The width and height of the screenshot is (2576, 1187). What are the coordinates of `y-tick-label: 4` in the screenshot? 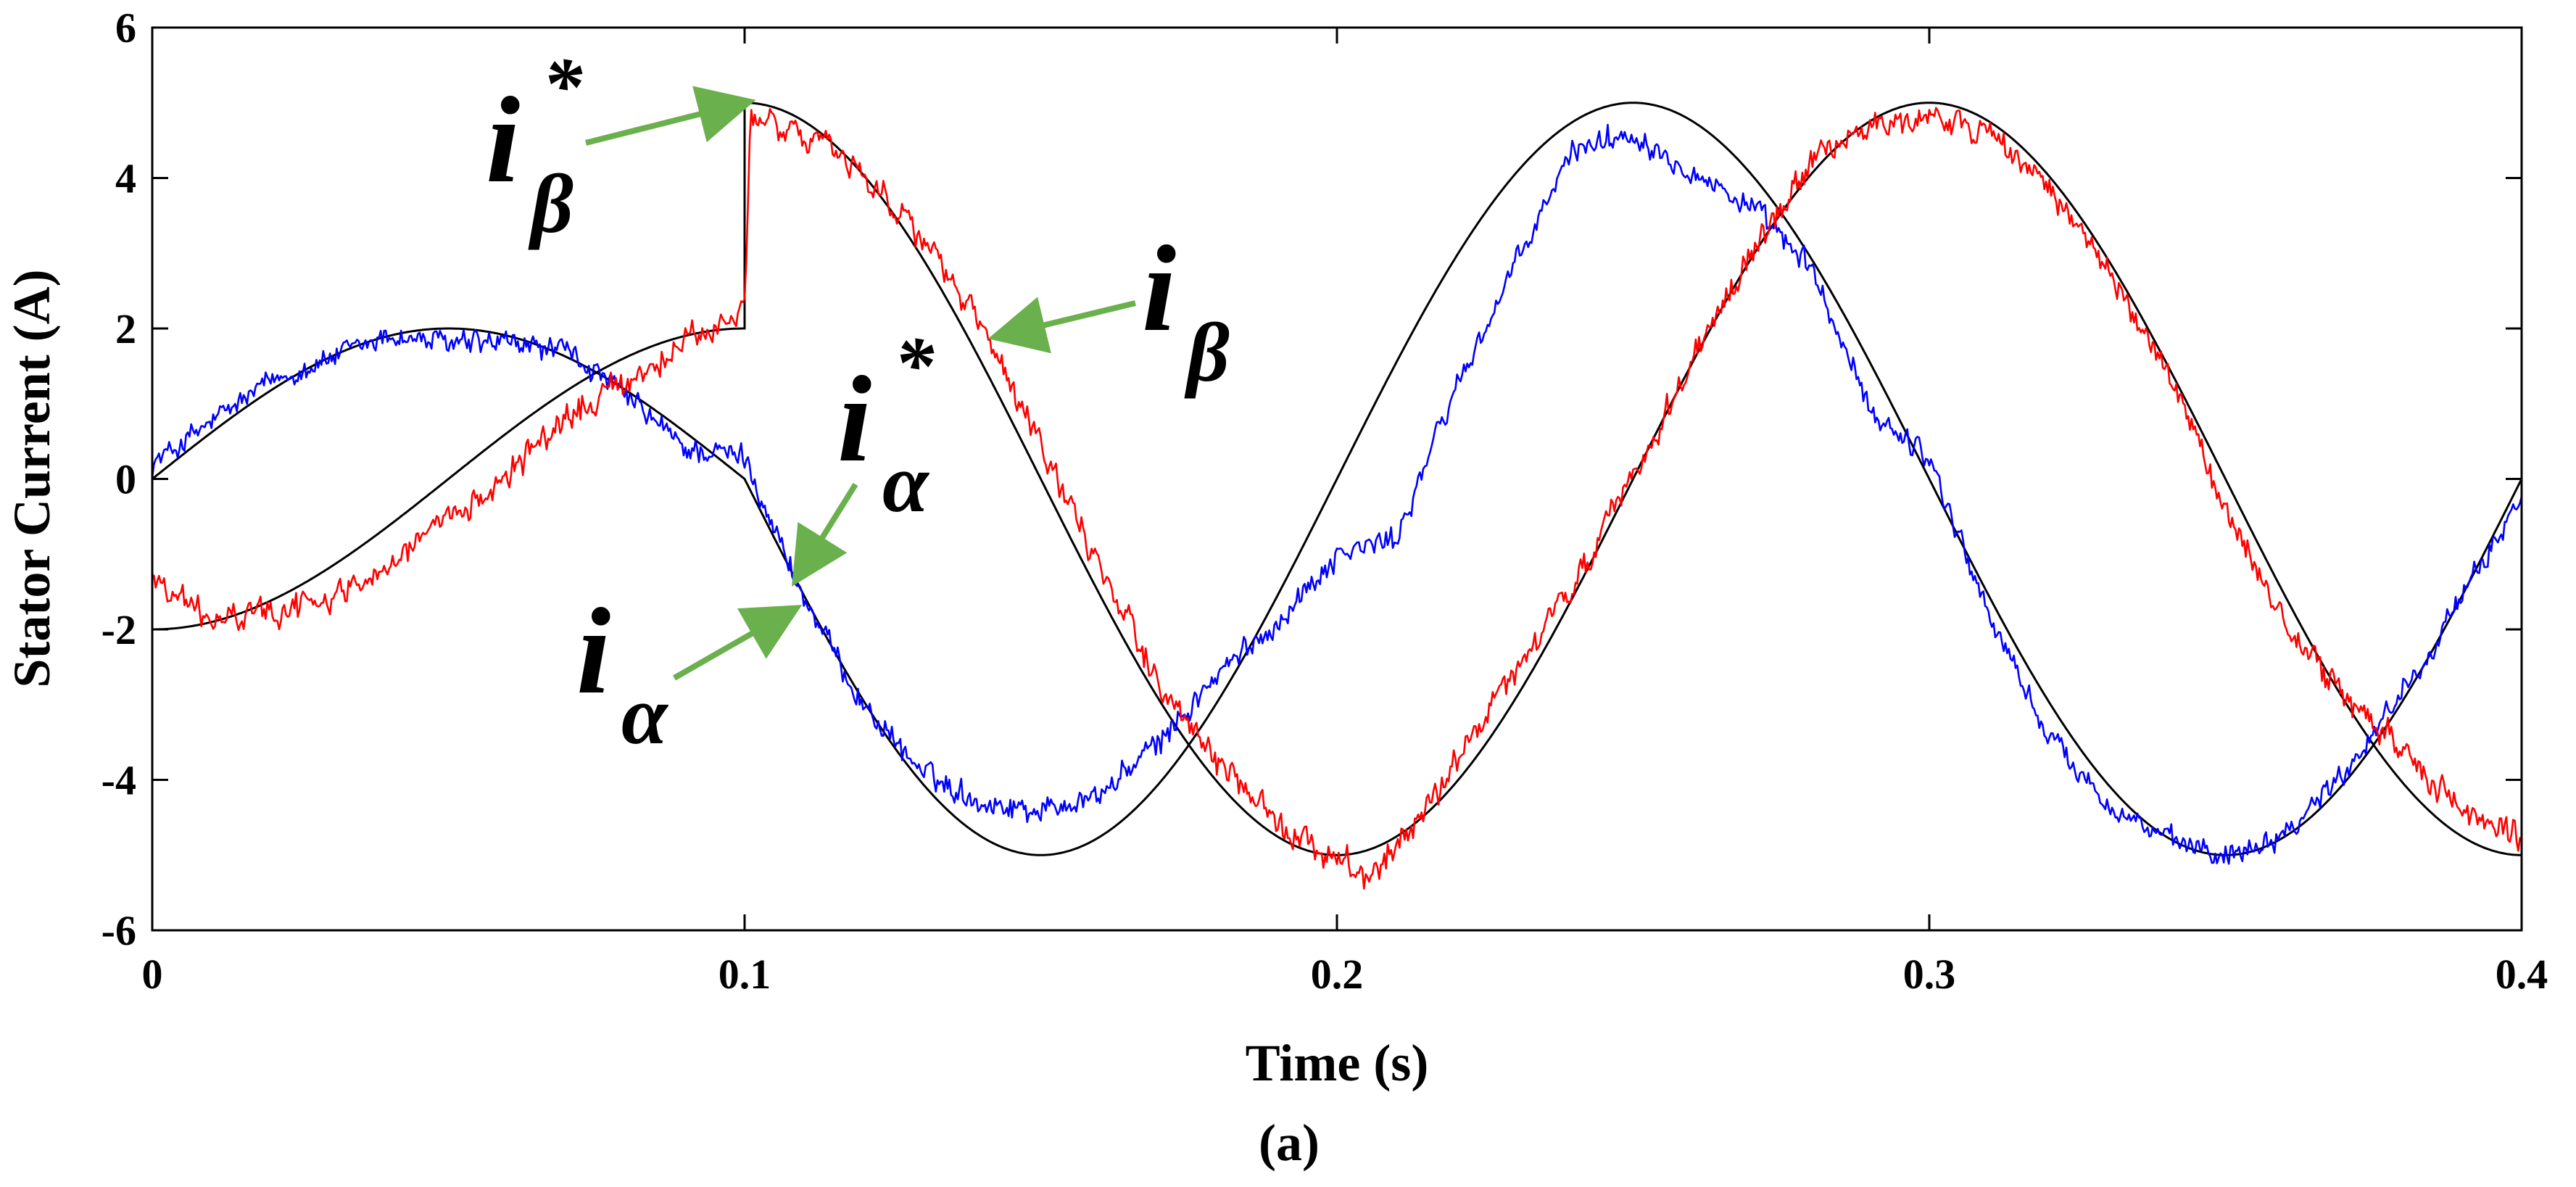 It's located at (125, 178).